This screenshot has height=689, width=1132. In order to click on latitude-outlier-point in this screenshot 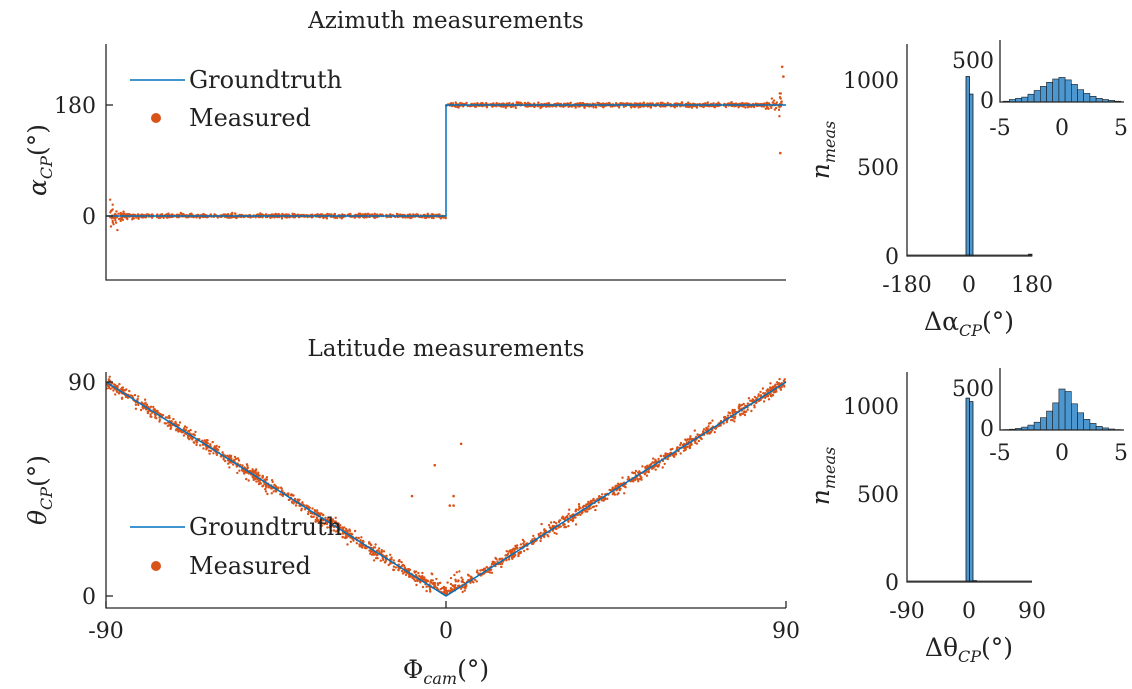, I will do `click(435, 465)`.